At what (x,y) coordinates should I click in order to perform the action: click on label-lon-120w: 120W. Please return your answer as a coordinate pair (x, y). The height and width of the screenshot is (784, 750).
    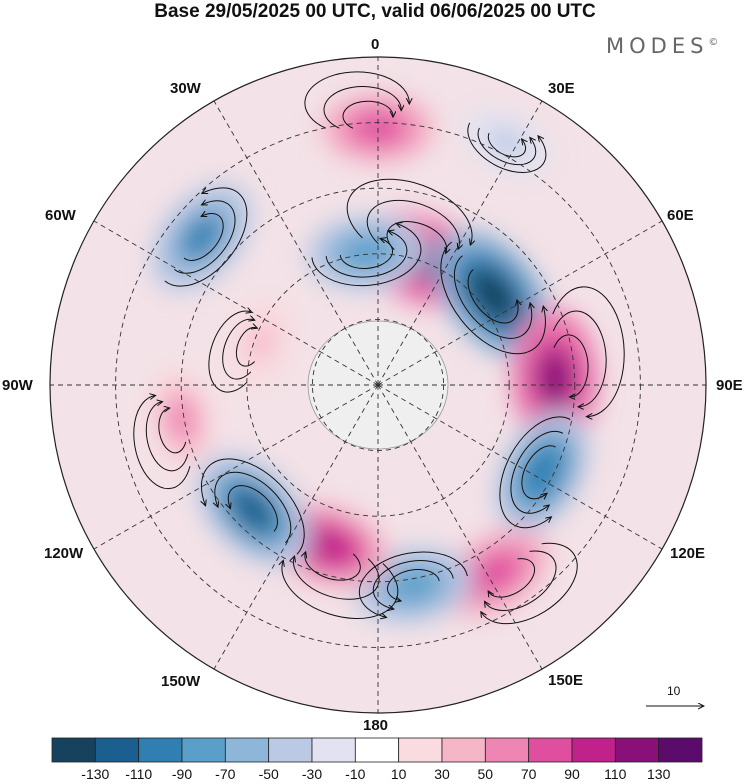
    Looking at the image, I should click on (63, 554).